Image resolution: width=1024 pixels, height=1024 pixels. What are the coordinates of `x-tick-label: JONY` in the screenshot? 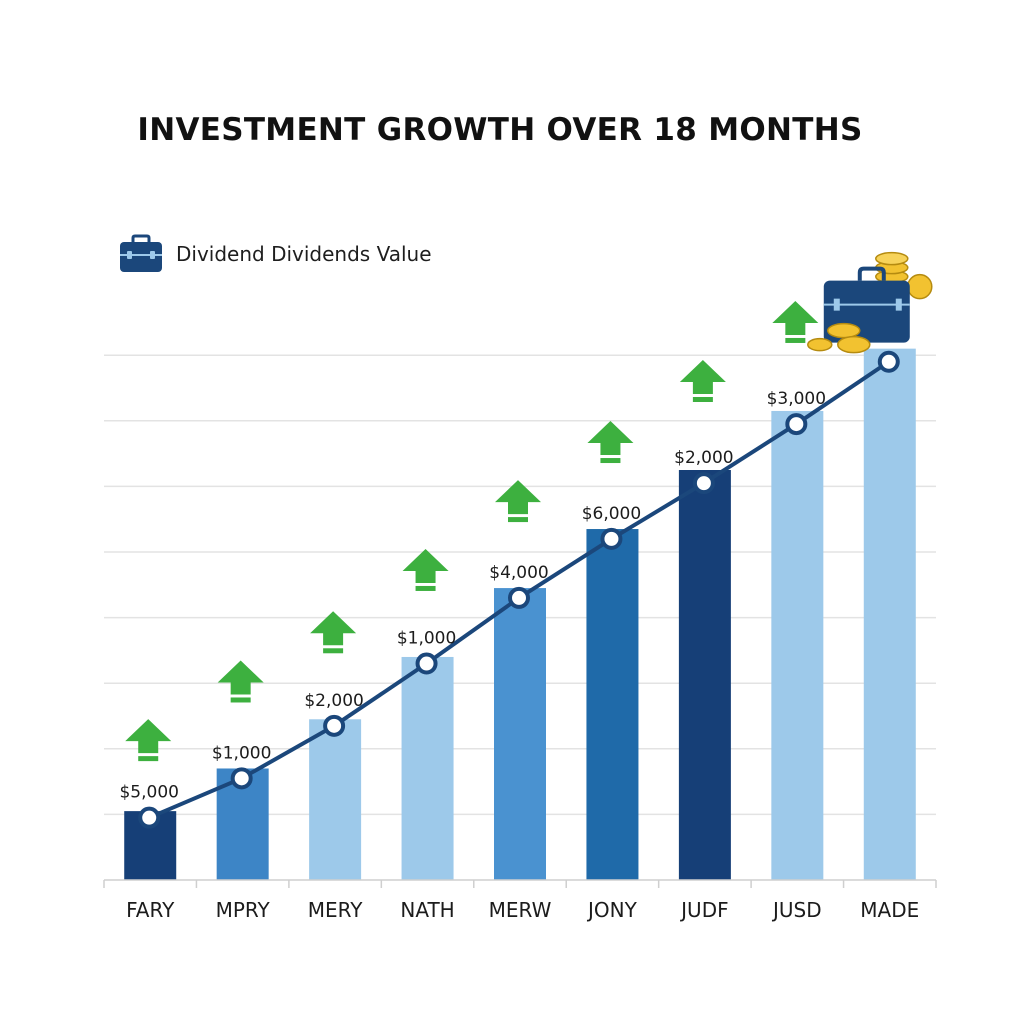 It's located at (612, 910).